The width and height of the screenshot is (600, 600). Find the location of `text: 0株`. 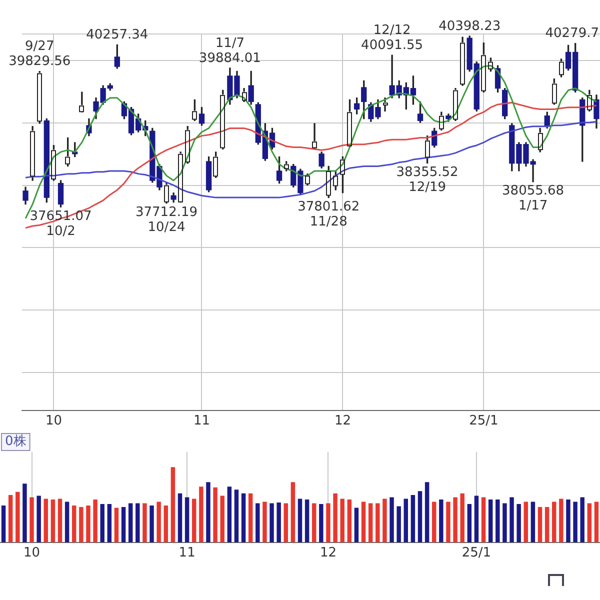

text: 0株 is located at coordinates (15, 441).